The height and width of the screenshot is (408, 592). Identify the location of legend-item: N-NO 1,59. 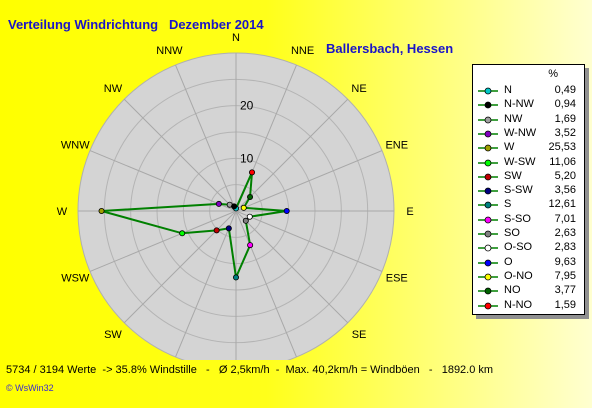
(528, 306).